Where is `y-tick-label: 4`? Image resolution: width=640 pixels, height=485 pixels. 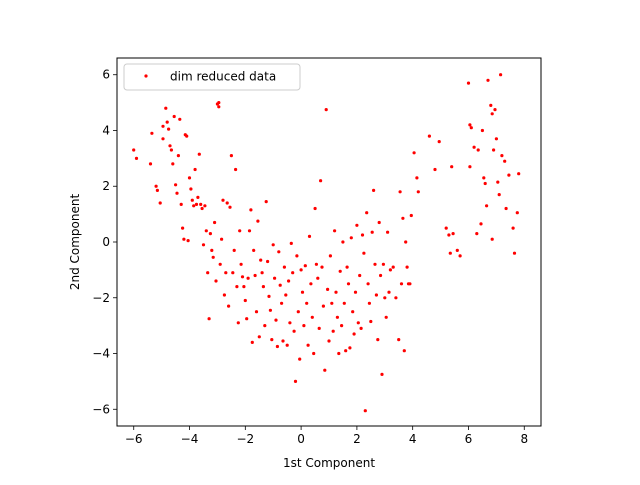 y-tick-label: 4 is located at coordinates (106, 130).